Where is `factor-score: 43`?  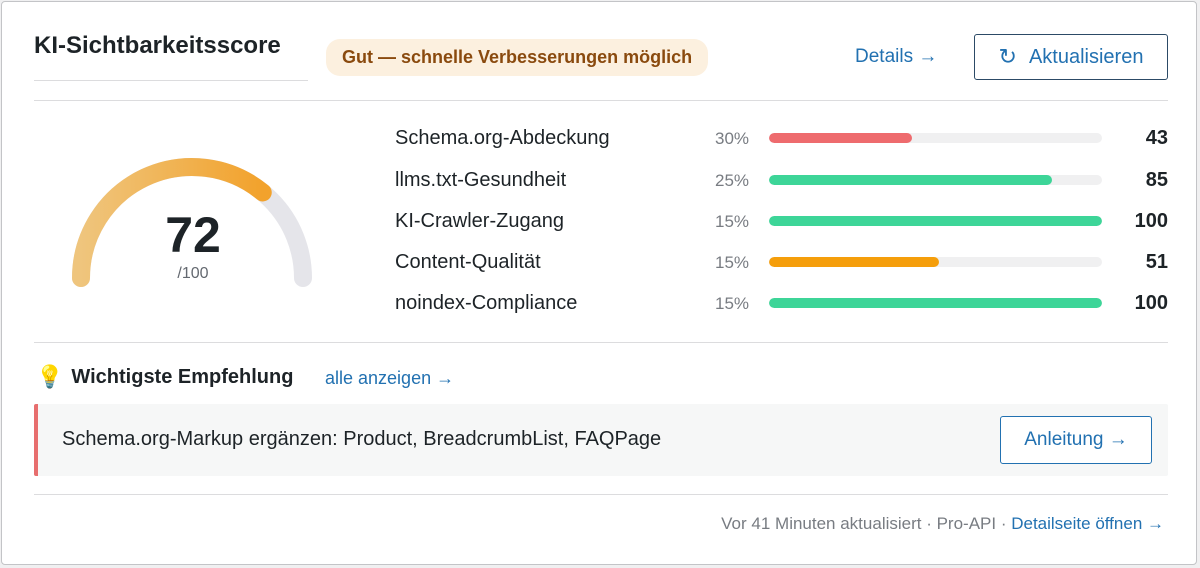
factor-score: 43 is located at coordinates (1156, 138).